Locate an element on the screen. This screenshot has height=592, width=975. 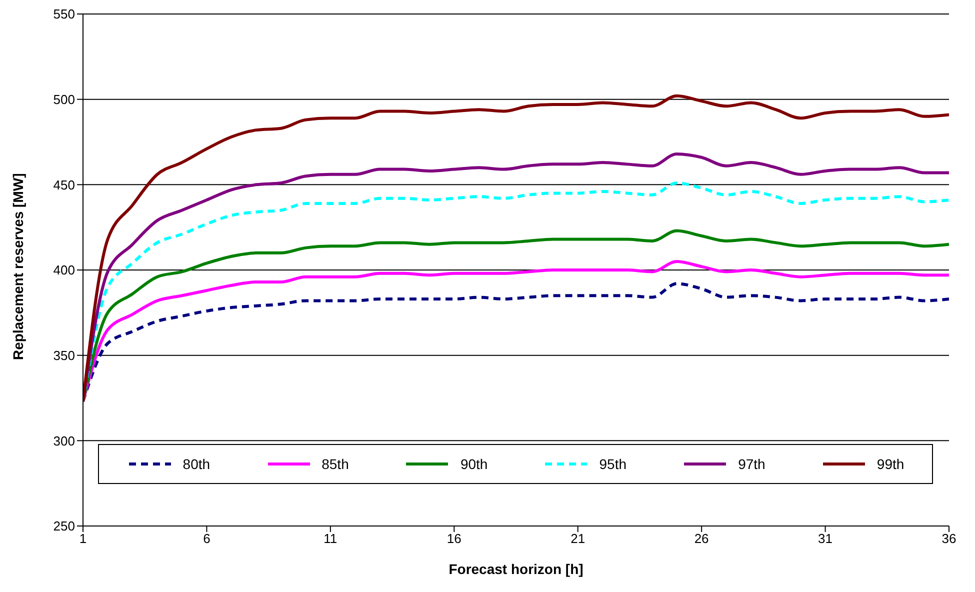
x-tick-label: 1 is located at coordinates (83, 538).